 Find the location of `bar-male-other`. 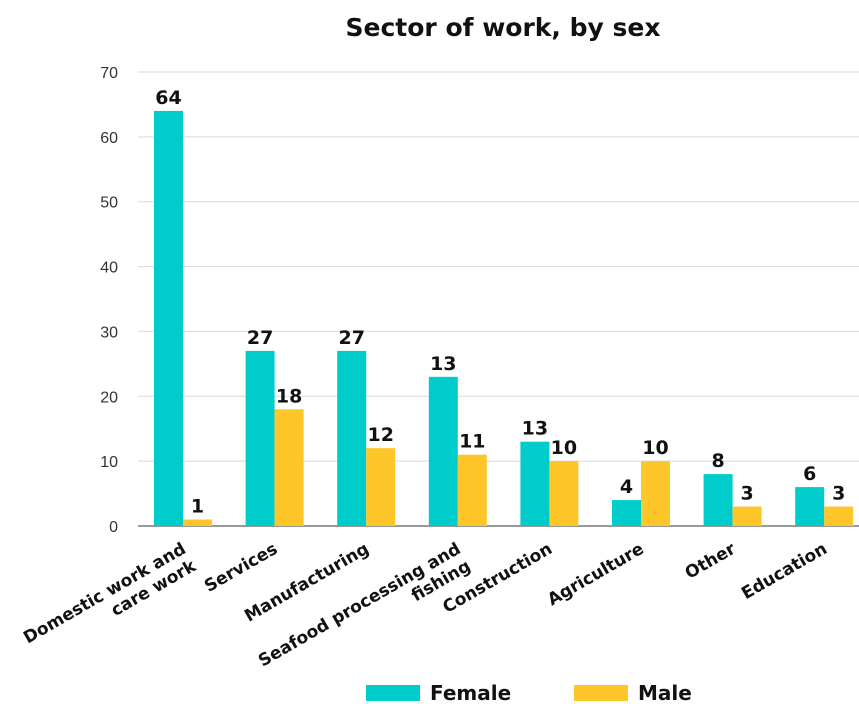

bar-male-other is located at coordinates (747, 516).